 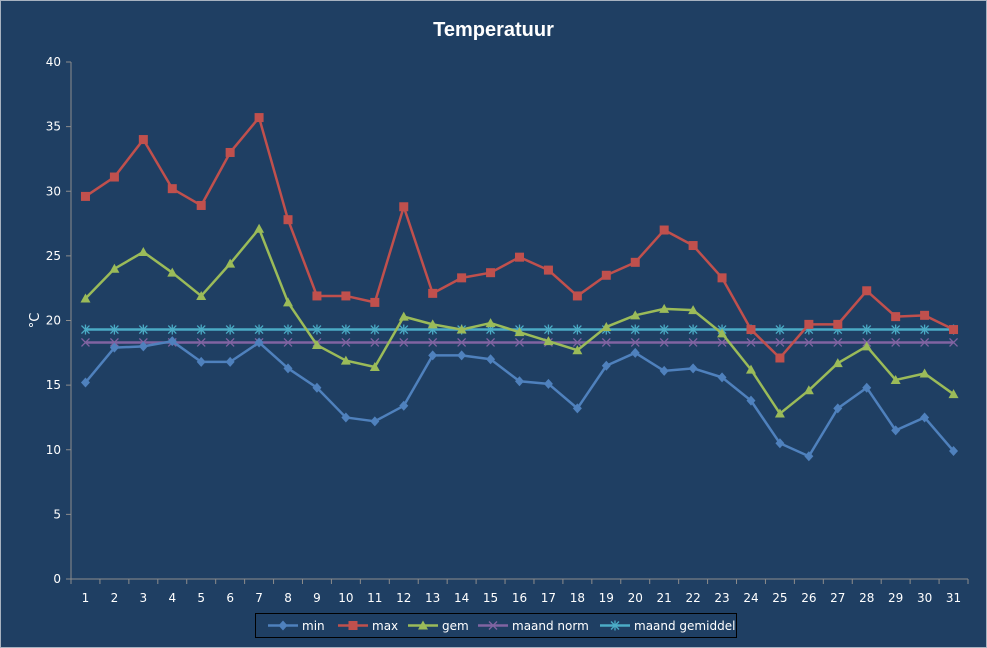 What do you see at coordinates (259, 598) in the screenshot?
I see `x-tick-label: 7` at bounding box center [259, 598].